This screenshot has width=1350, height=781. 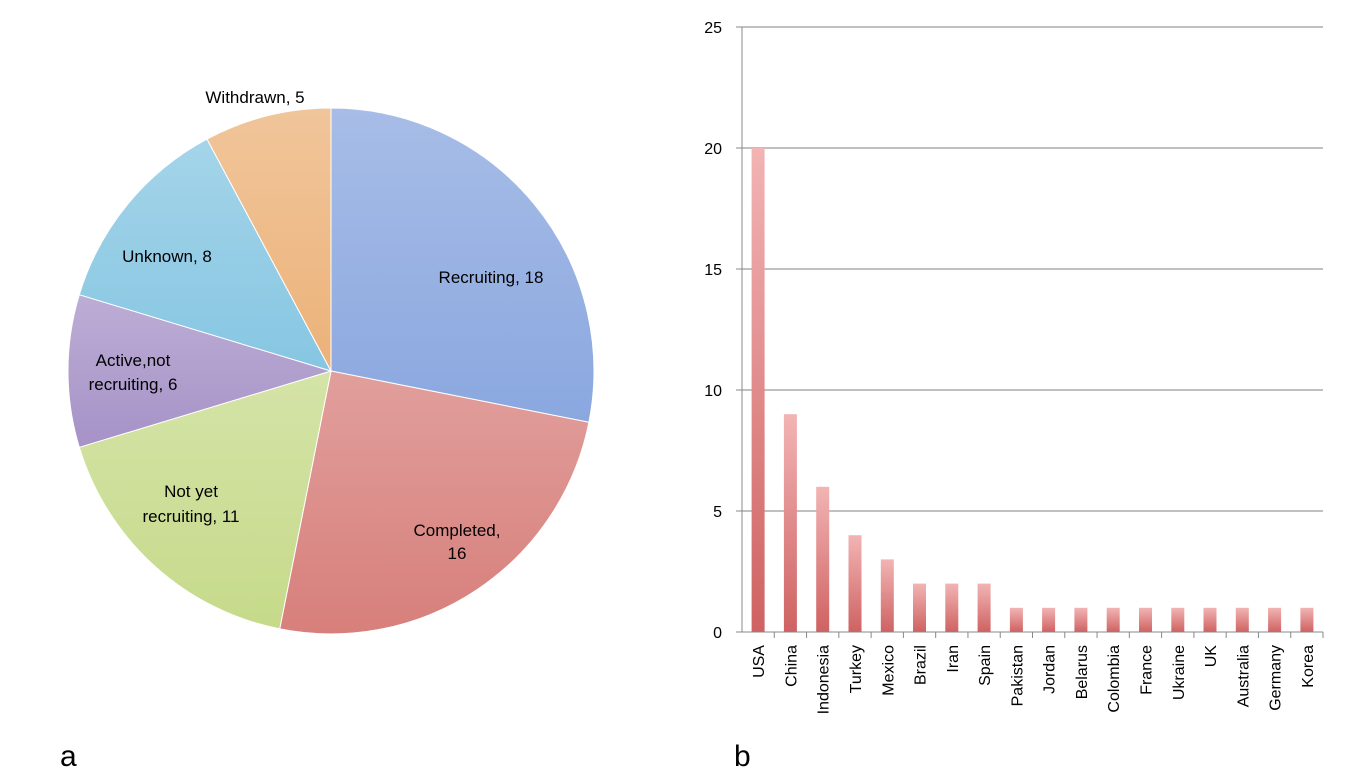 I want to click on bar-jordan, so click(x=1049, y=619).